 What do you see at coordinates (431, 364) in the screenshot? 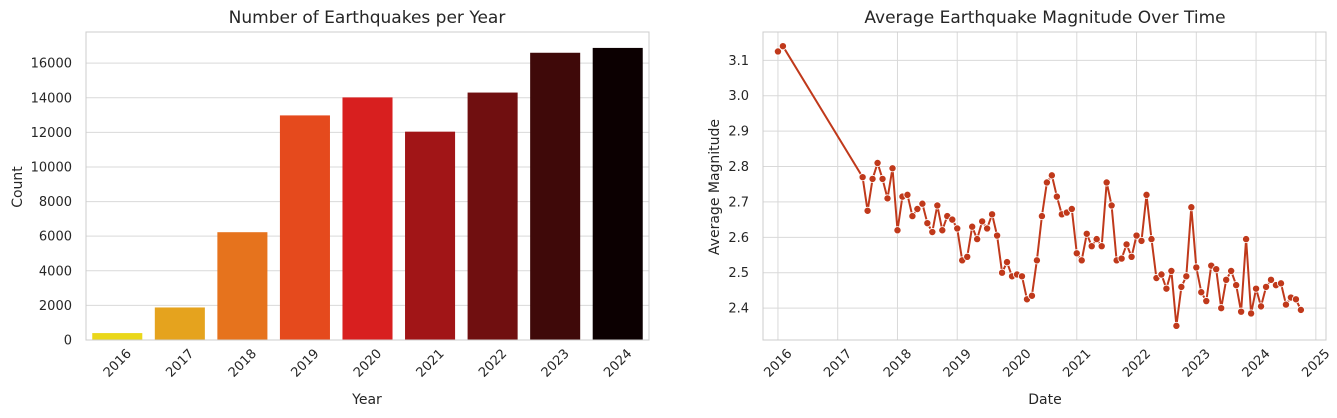
I see `x-tick-label: 2021` at bounding box center [431, 364].